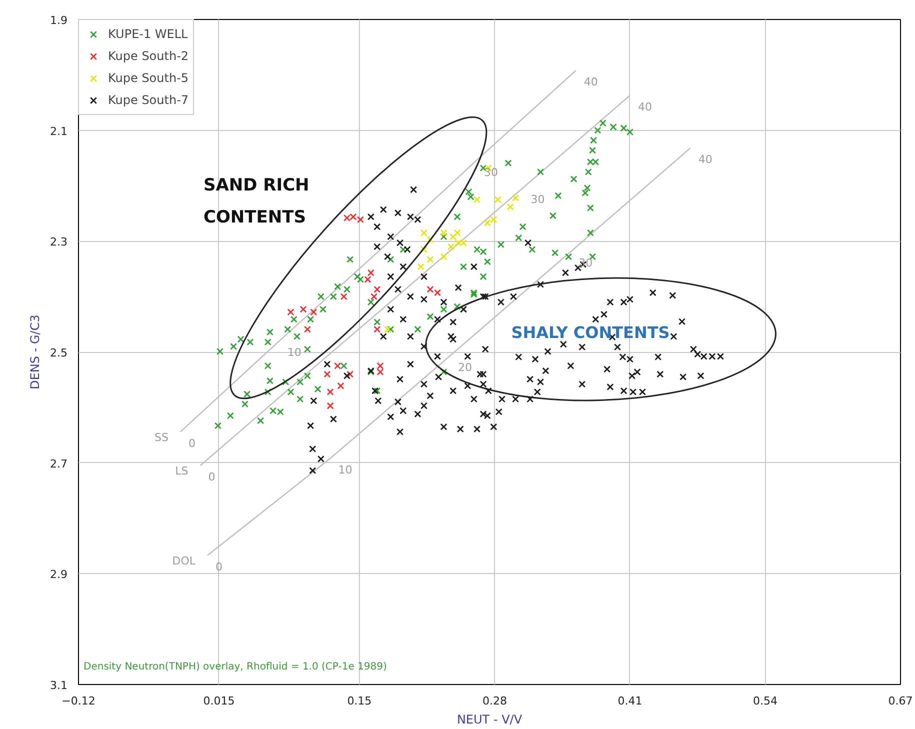  What do you see at coordinates (148, 78) in the screenshot?
I see `legend-label: Kupe South-5` at bounding box center [148, 78].